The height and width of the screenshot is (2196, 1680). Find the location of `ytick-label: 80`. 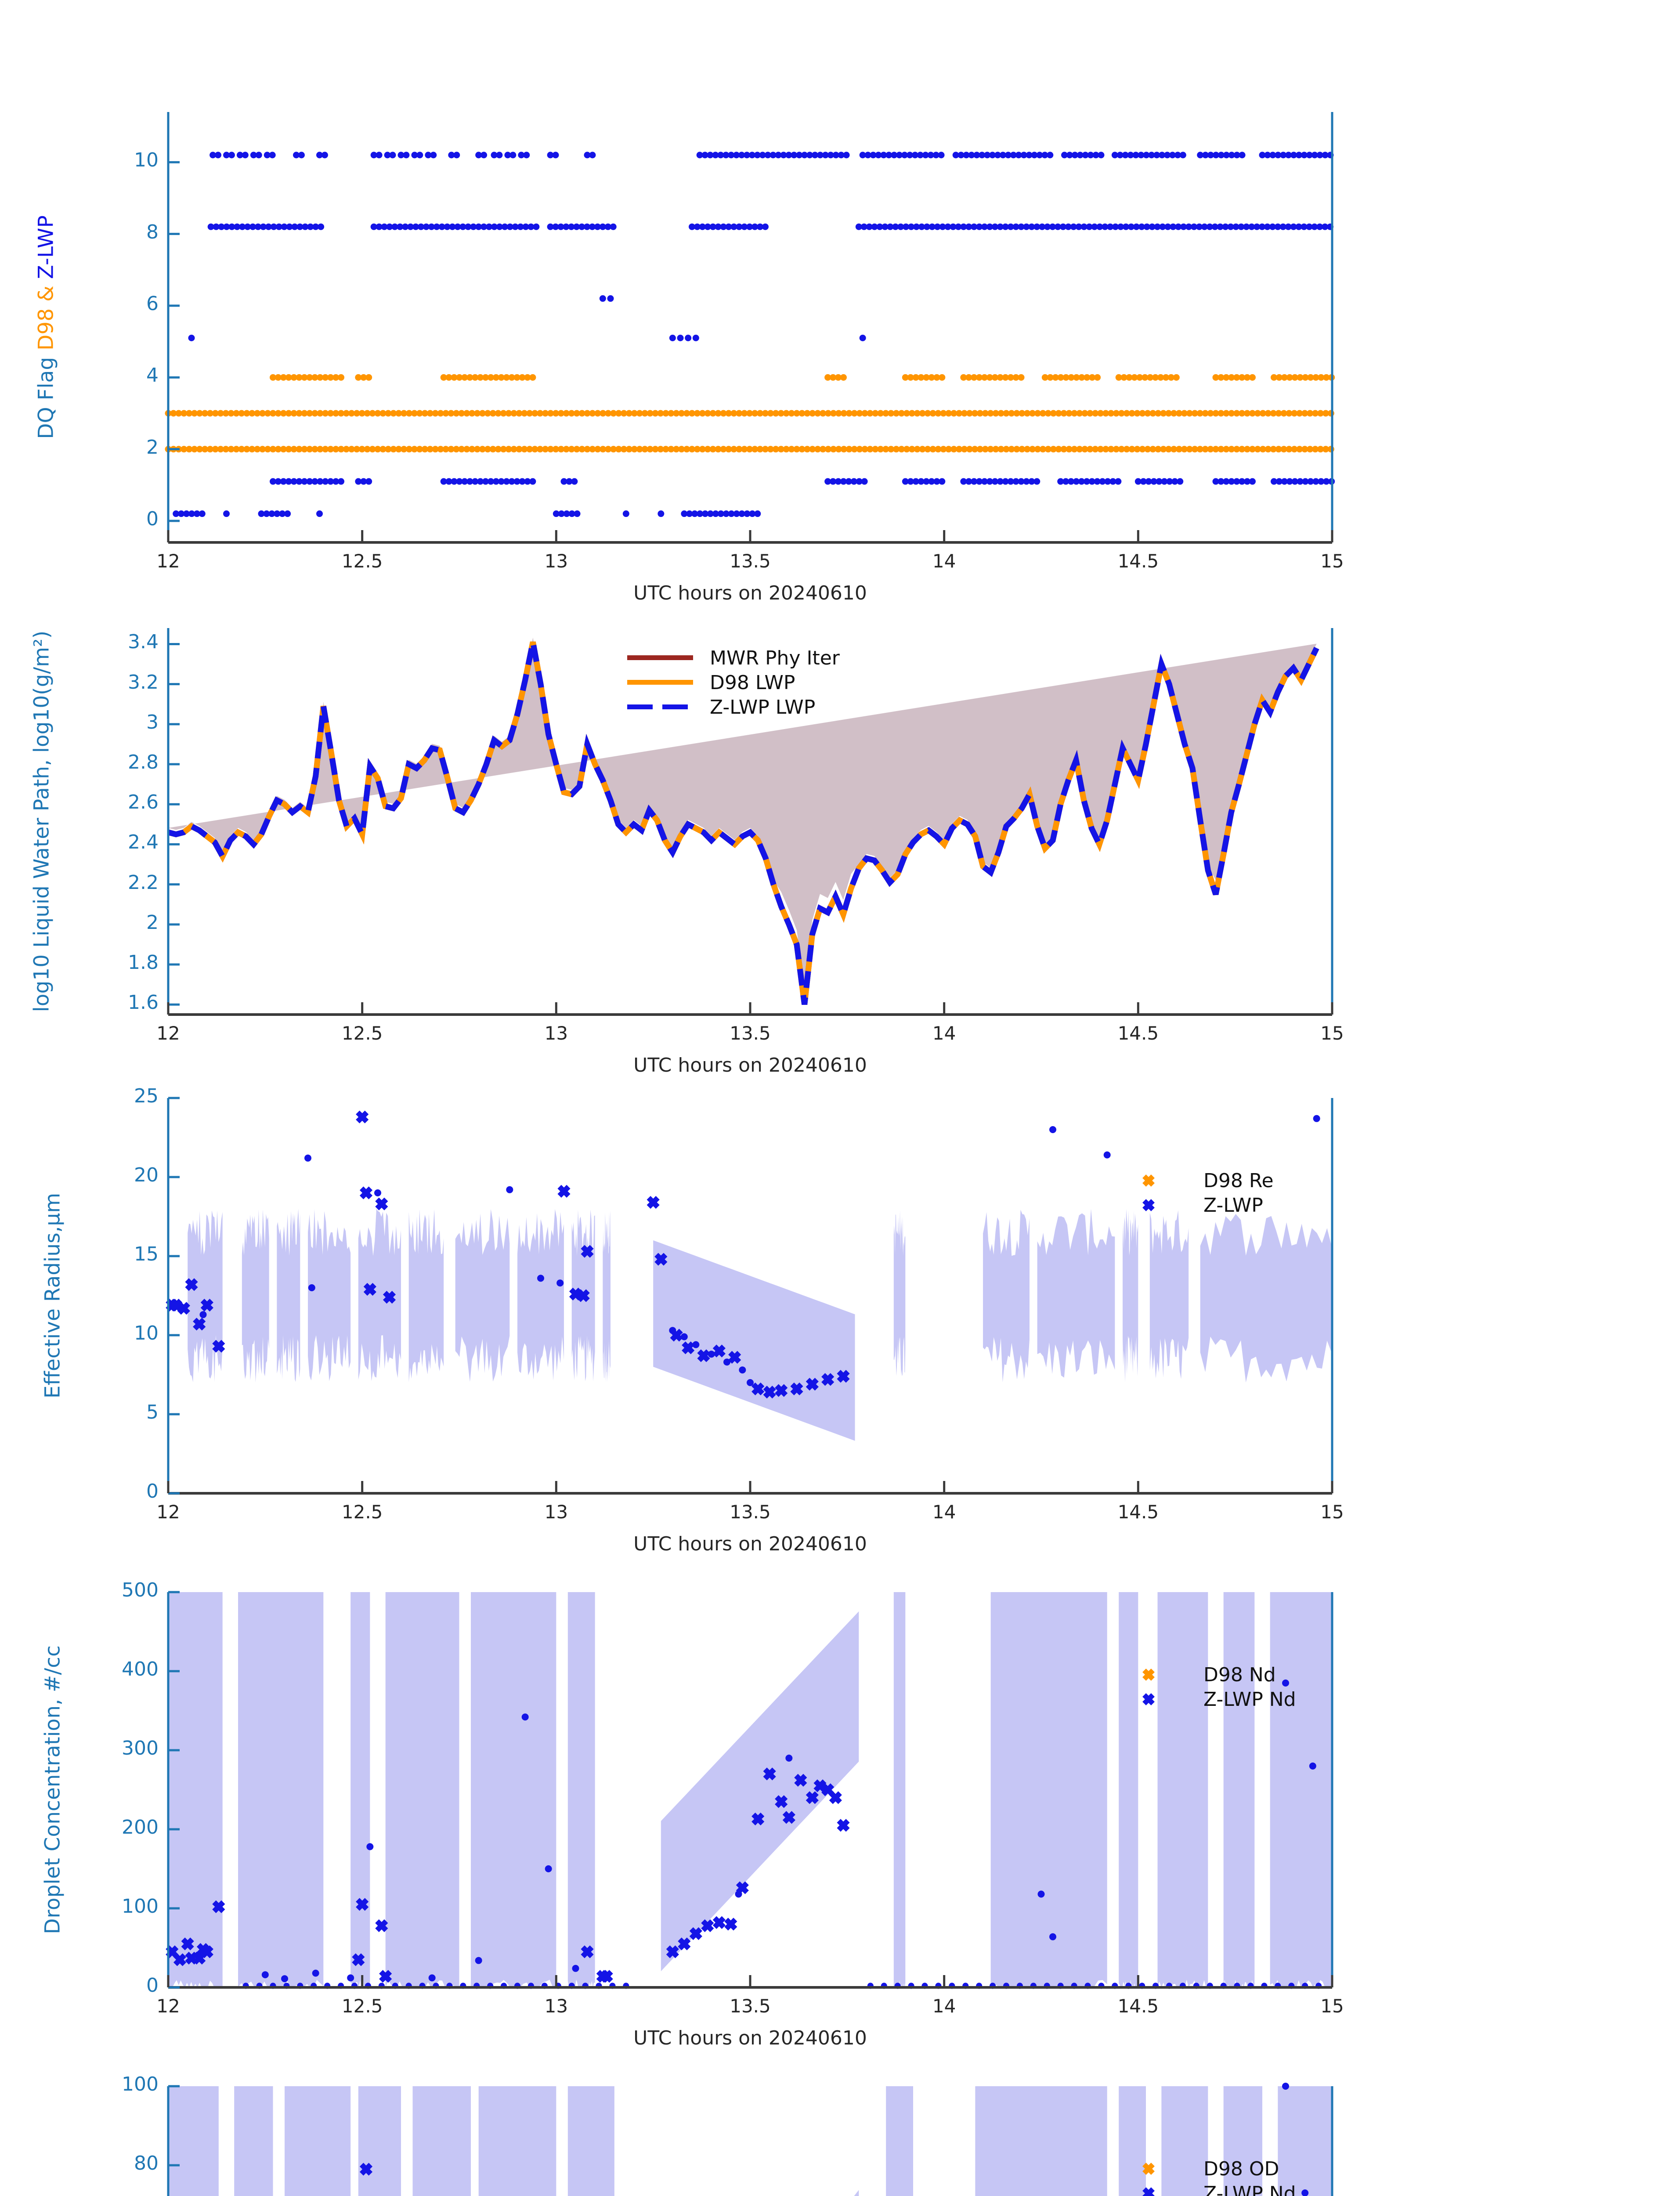

ytick-label: 80 is located at coordinates (146, 2163).